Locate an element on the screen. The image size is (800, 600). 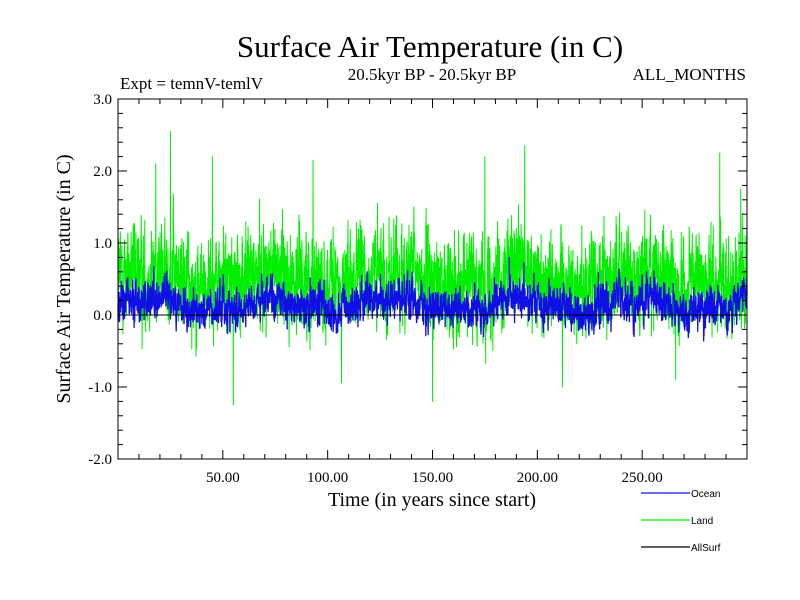
series-line-ocean is located at coordinates (432, 299).